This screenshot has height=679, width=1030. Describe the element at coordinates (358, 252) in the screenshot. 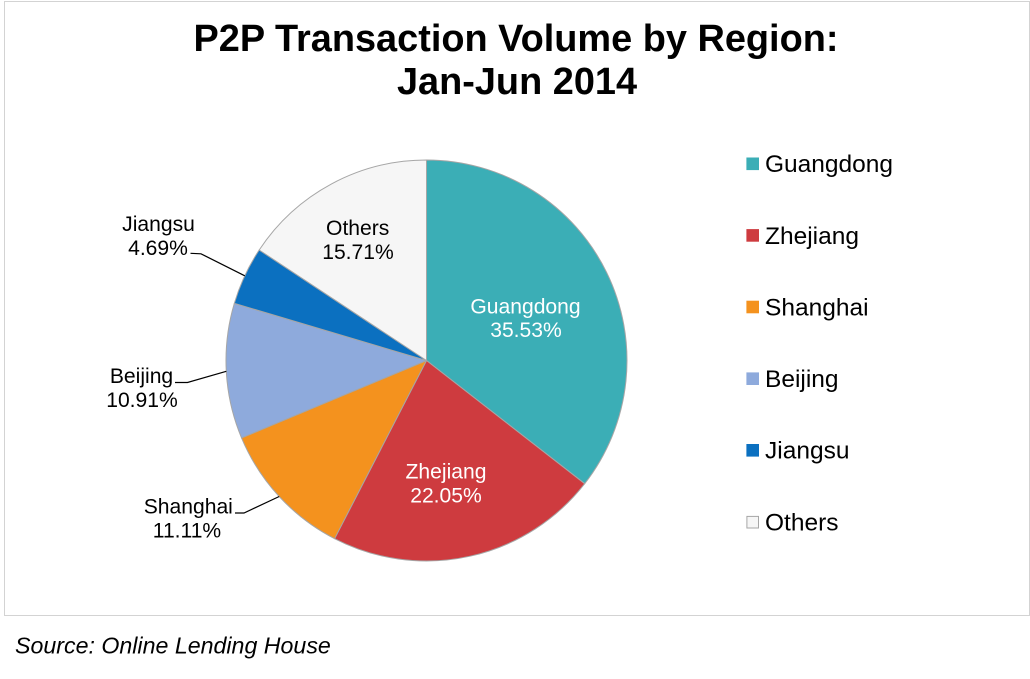

I see `svg-text: 15.71%` at that location.